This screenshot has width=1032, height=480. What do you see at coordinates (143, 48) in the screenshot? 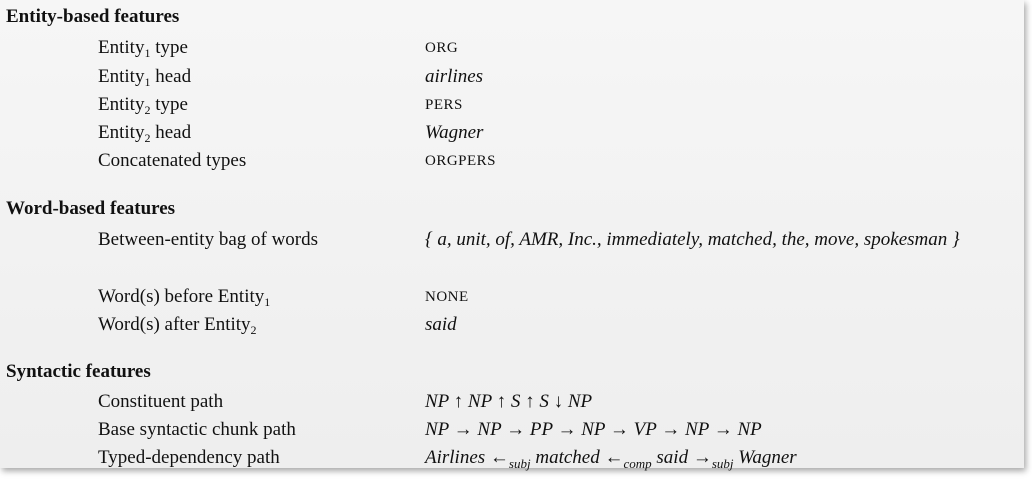
I see `row-label-entity1-type: Entity1 type` at bounding box center [143, 48].